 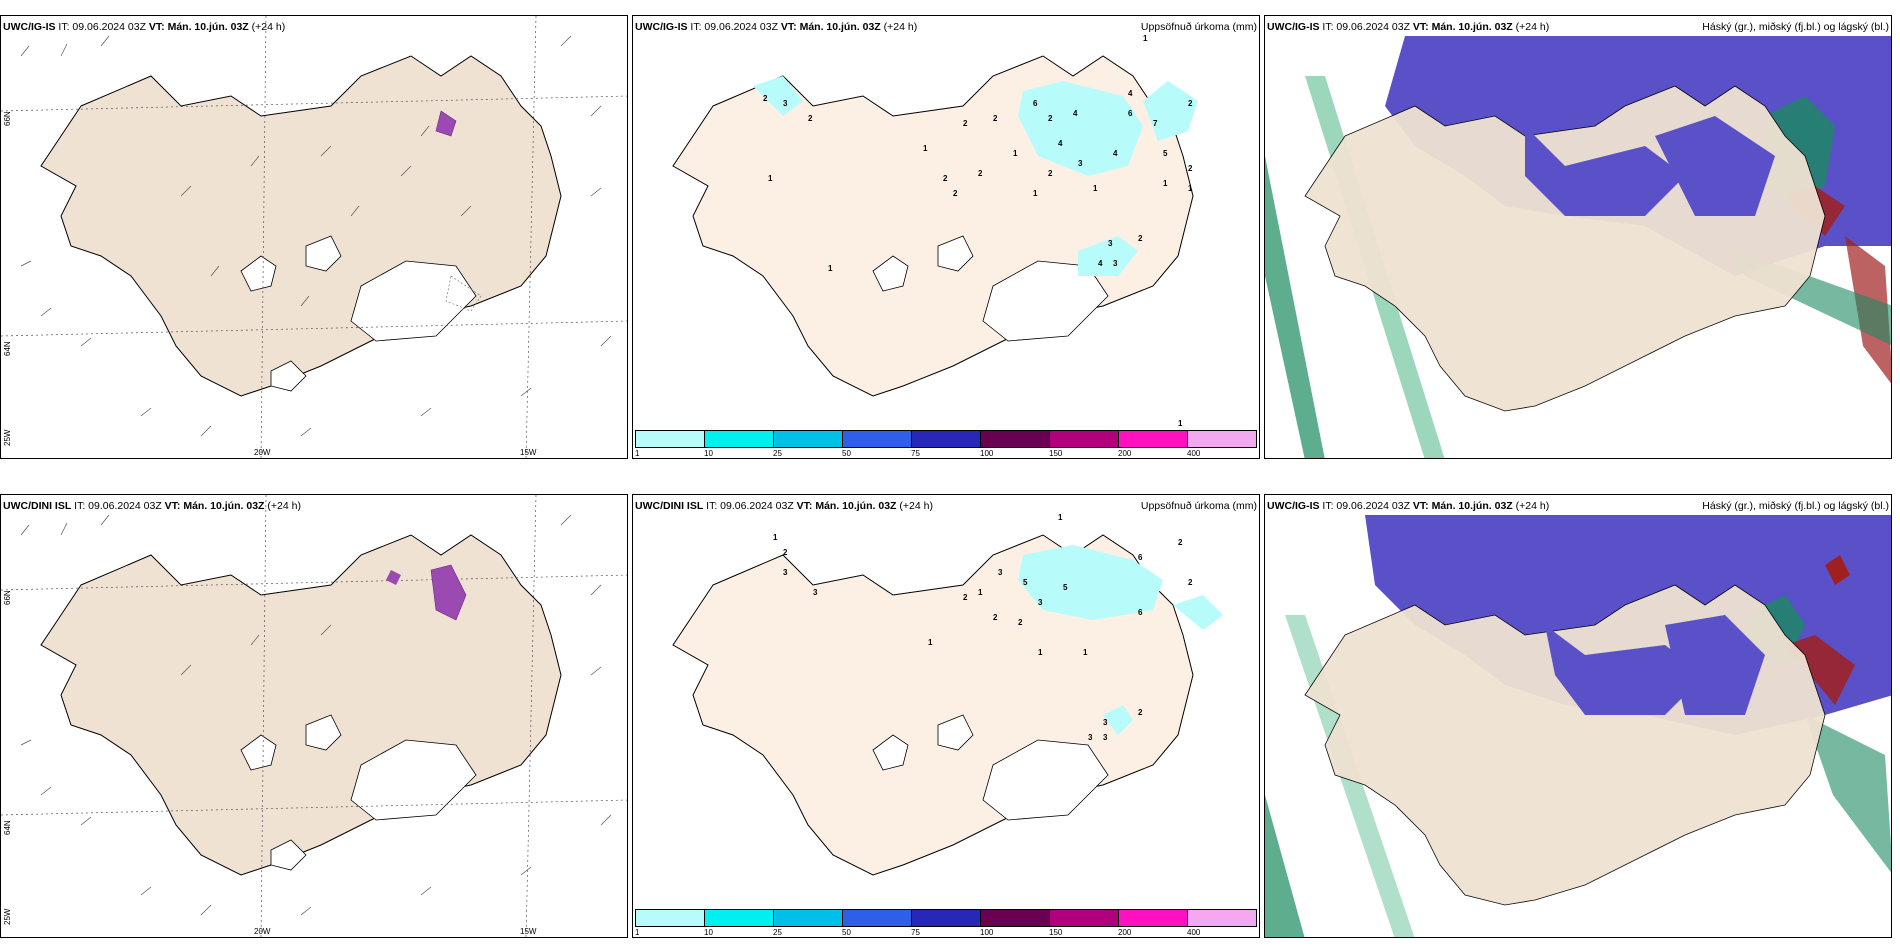 What do you see at coordinates (1125, 932) in the screenshot?
I see `colorbar-tick: 200` at bounding box center [1125, 932].